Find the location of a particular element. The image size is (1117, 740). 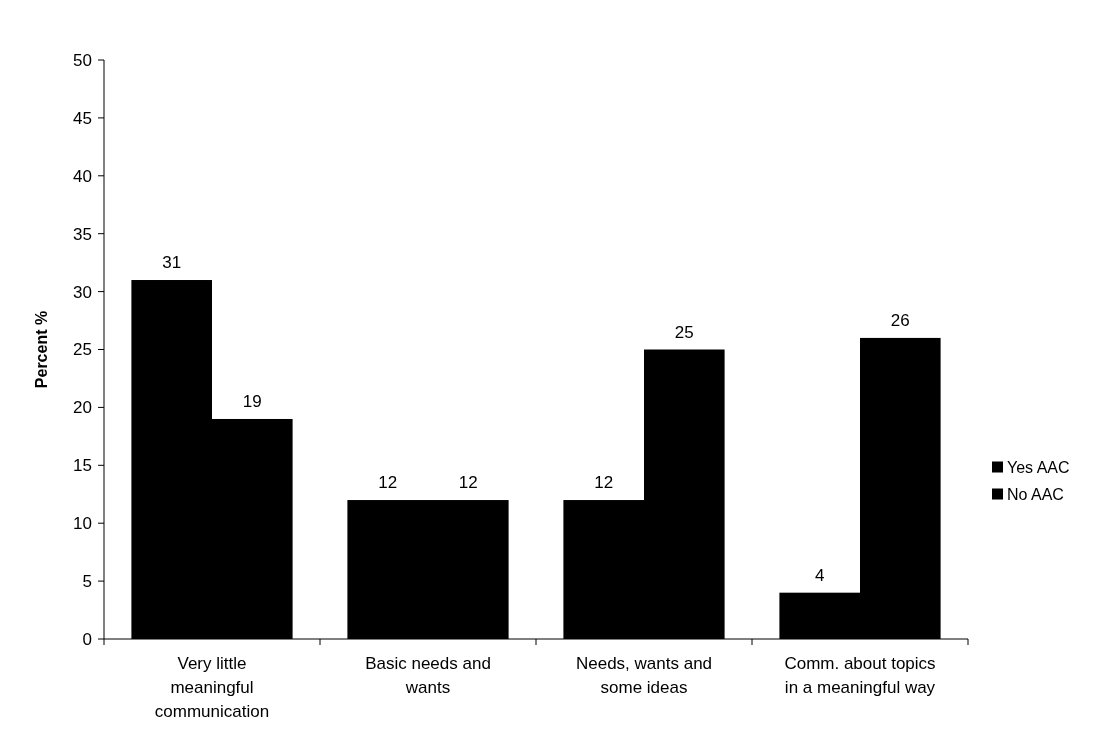

data-label: 31 is located at coordinates (172, 263).